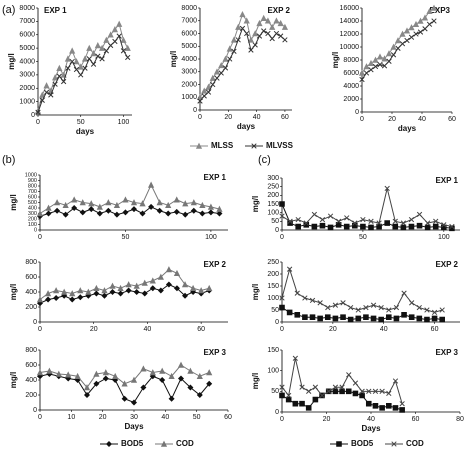 The image size is (474, 452). Describe the element at coordinates (327, 419) in the screenshot. I see `x-tick-label: 20` at that location.